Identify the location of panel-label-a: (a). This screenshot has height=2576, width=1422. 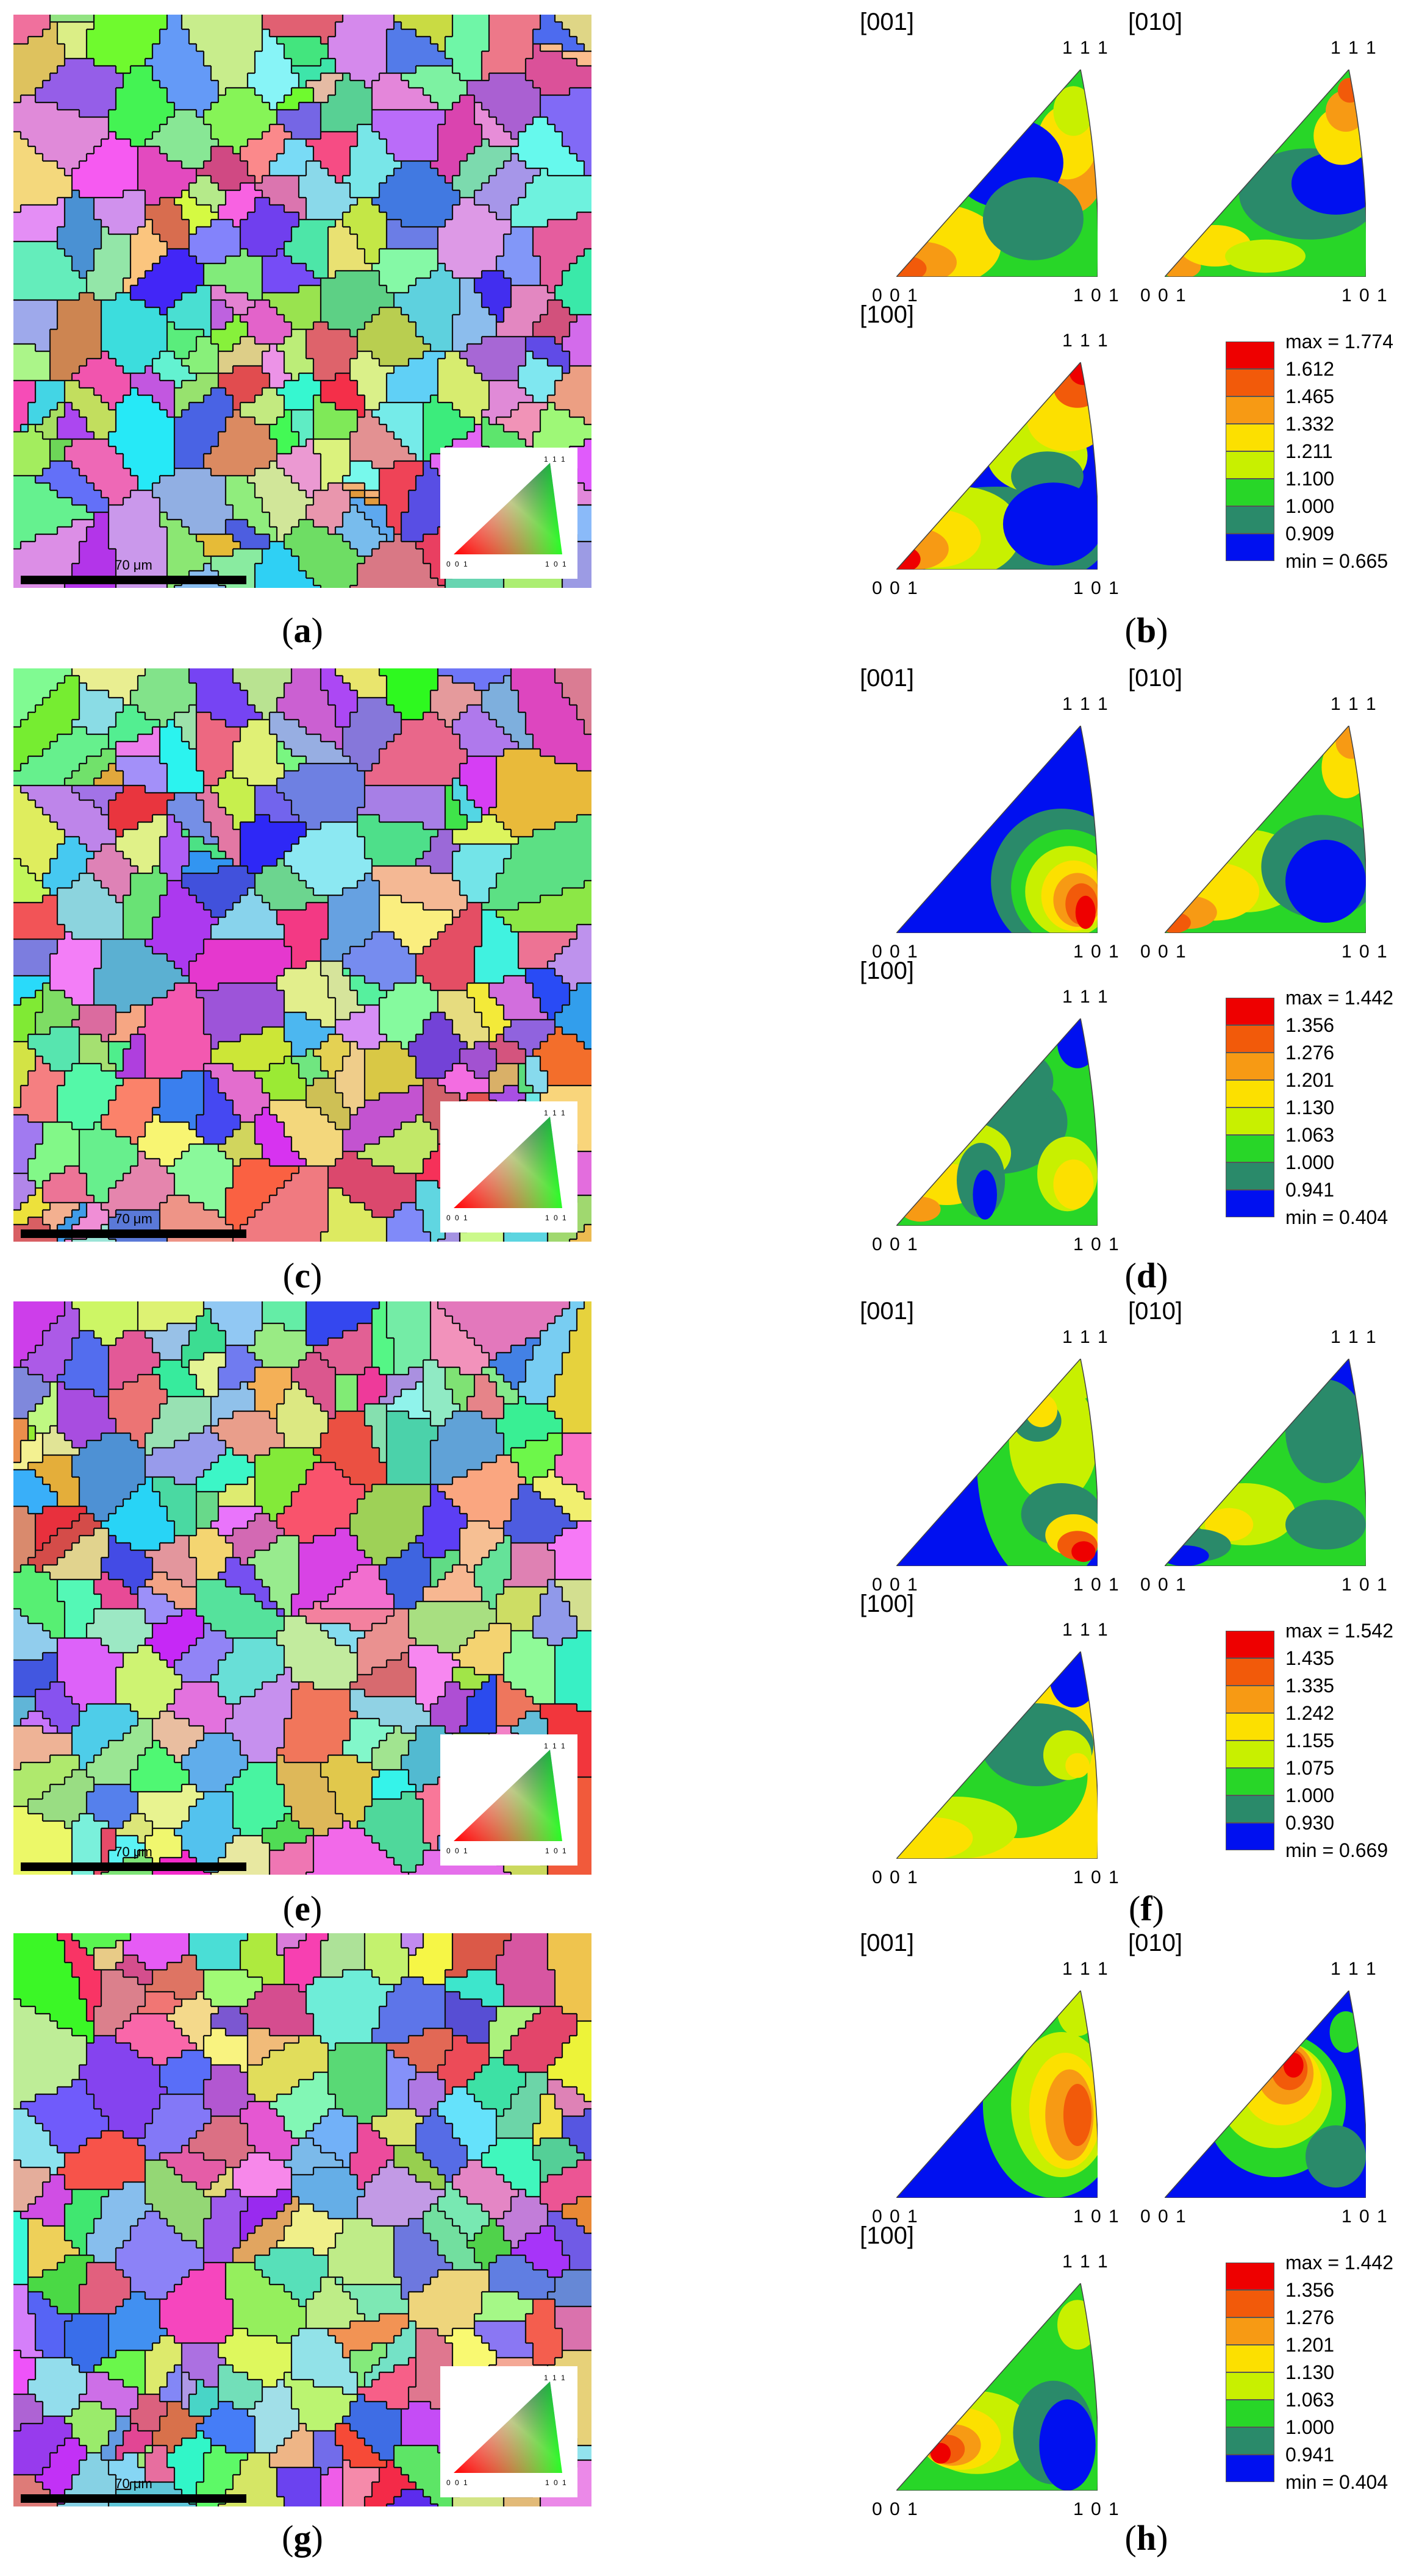
(303, 630).